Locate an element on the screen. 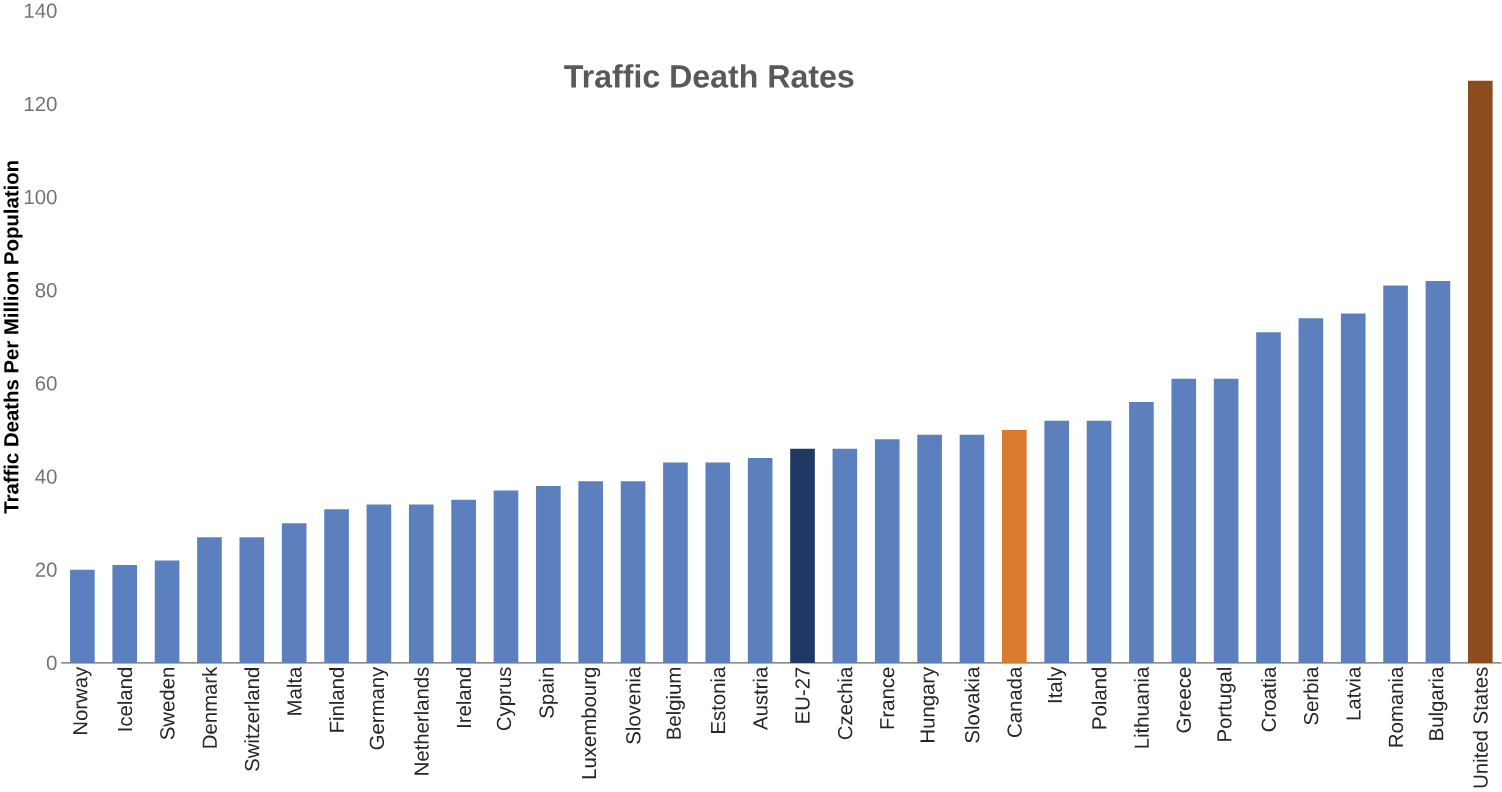 This screenshot has height=792, width=1502. y-tick-label: 40 is located at coordinates (46, 476).